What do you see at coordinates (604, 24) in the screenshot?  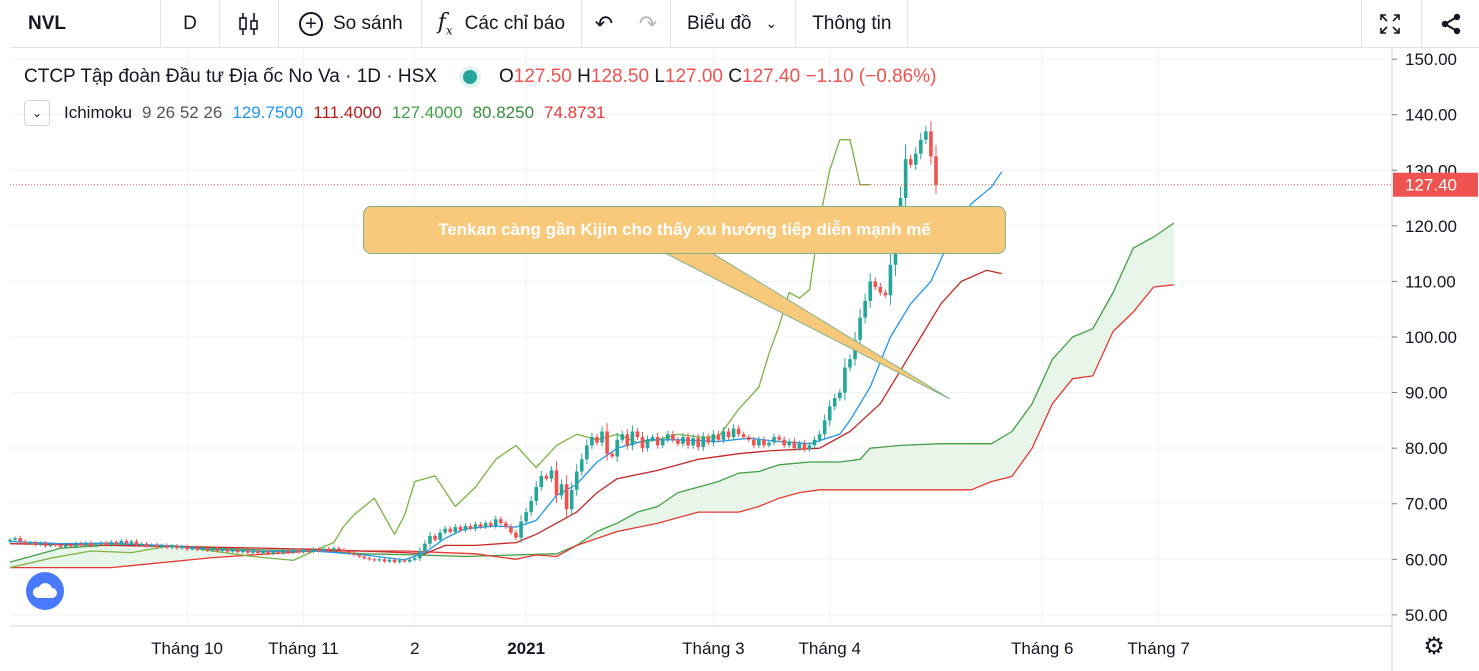 I see `undo-button: ↶` at bounding box center [604, 24].